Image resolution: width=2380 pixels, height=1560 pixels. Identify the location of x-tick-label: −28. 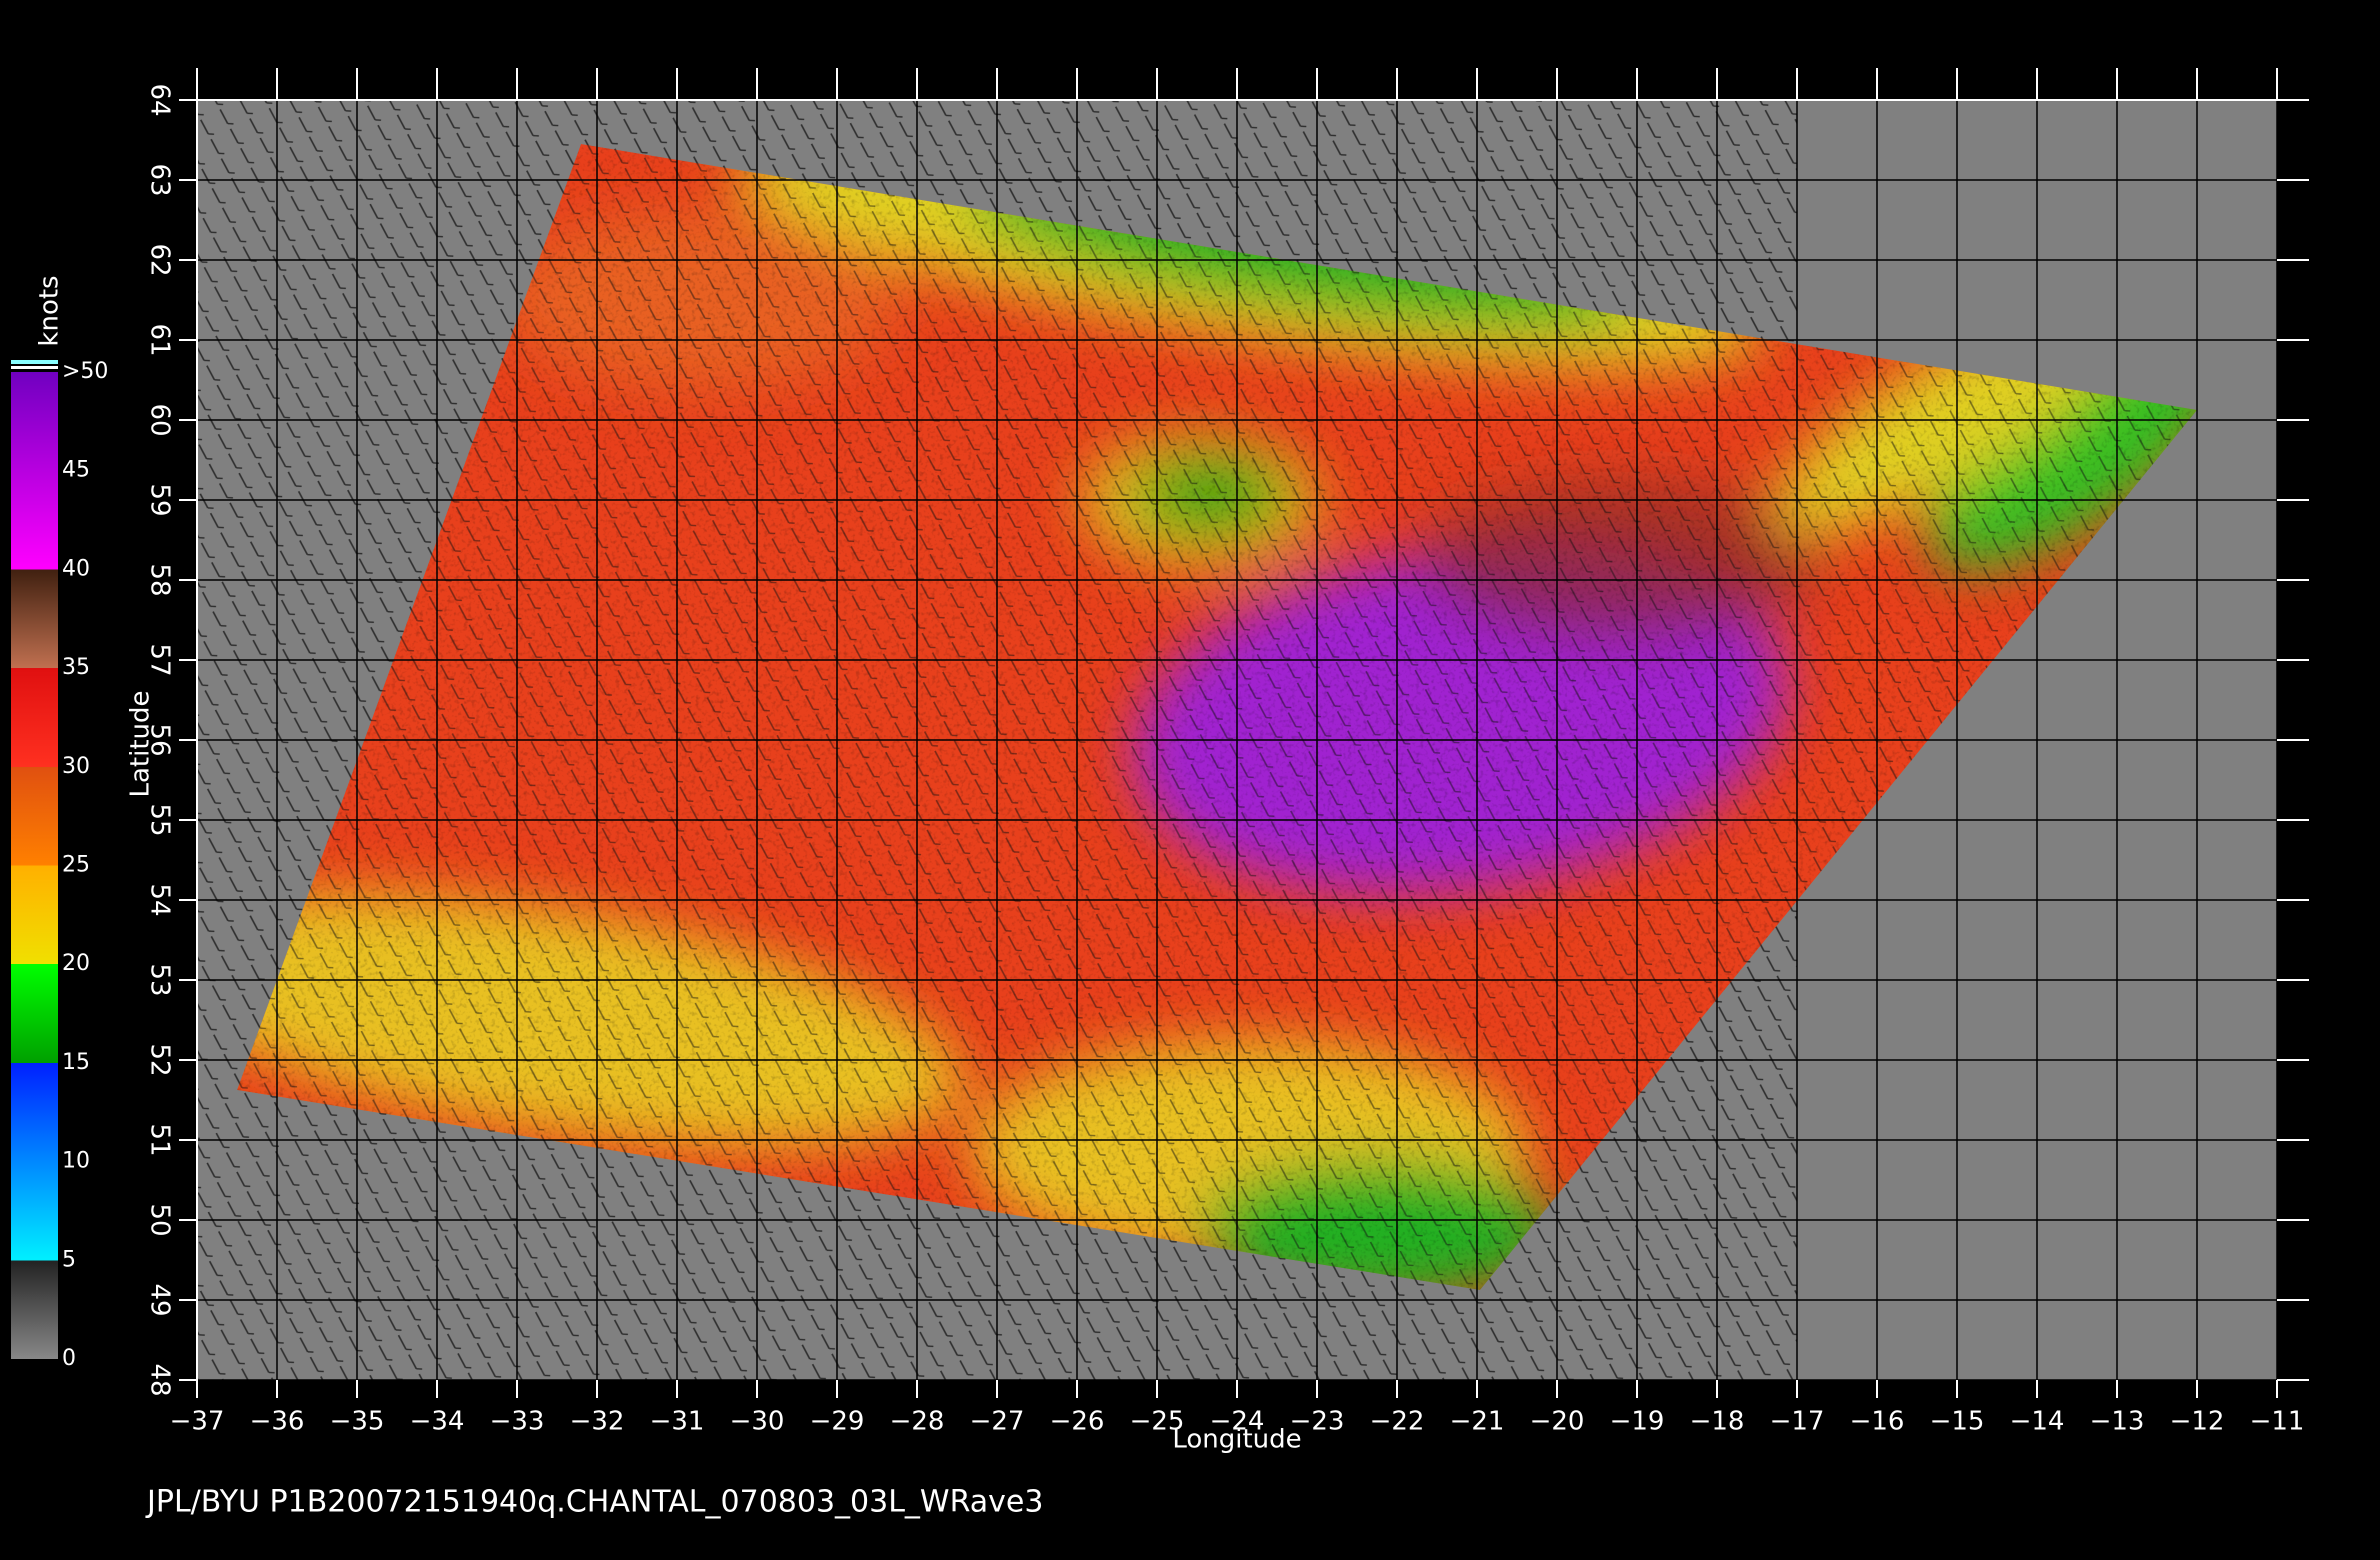
(917, 1422).